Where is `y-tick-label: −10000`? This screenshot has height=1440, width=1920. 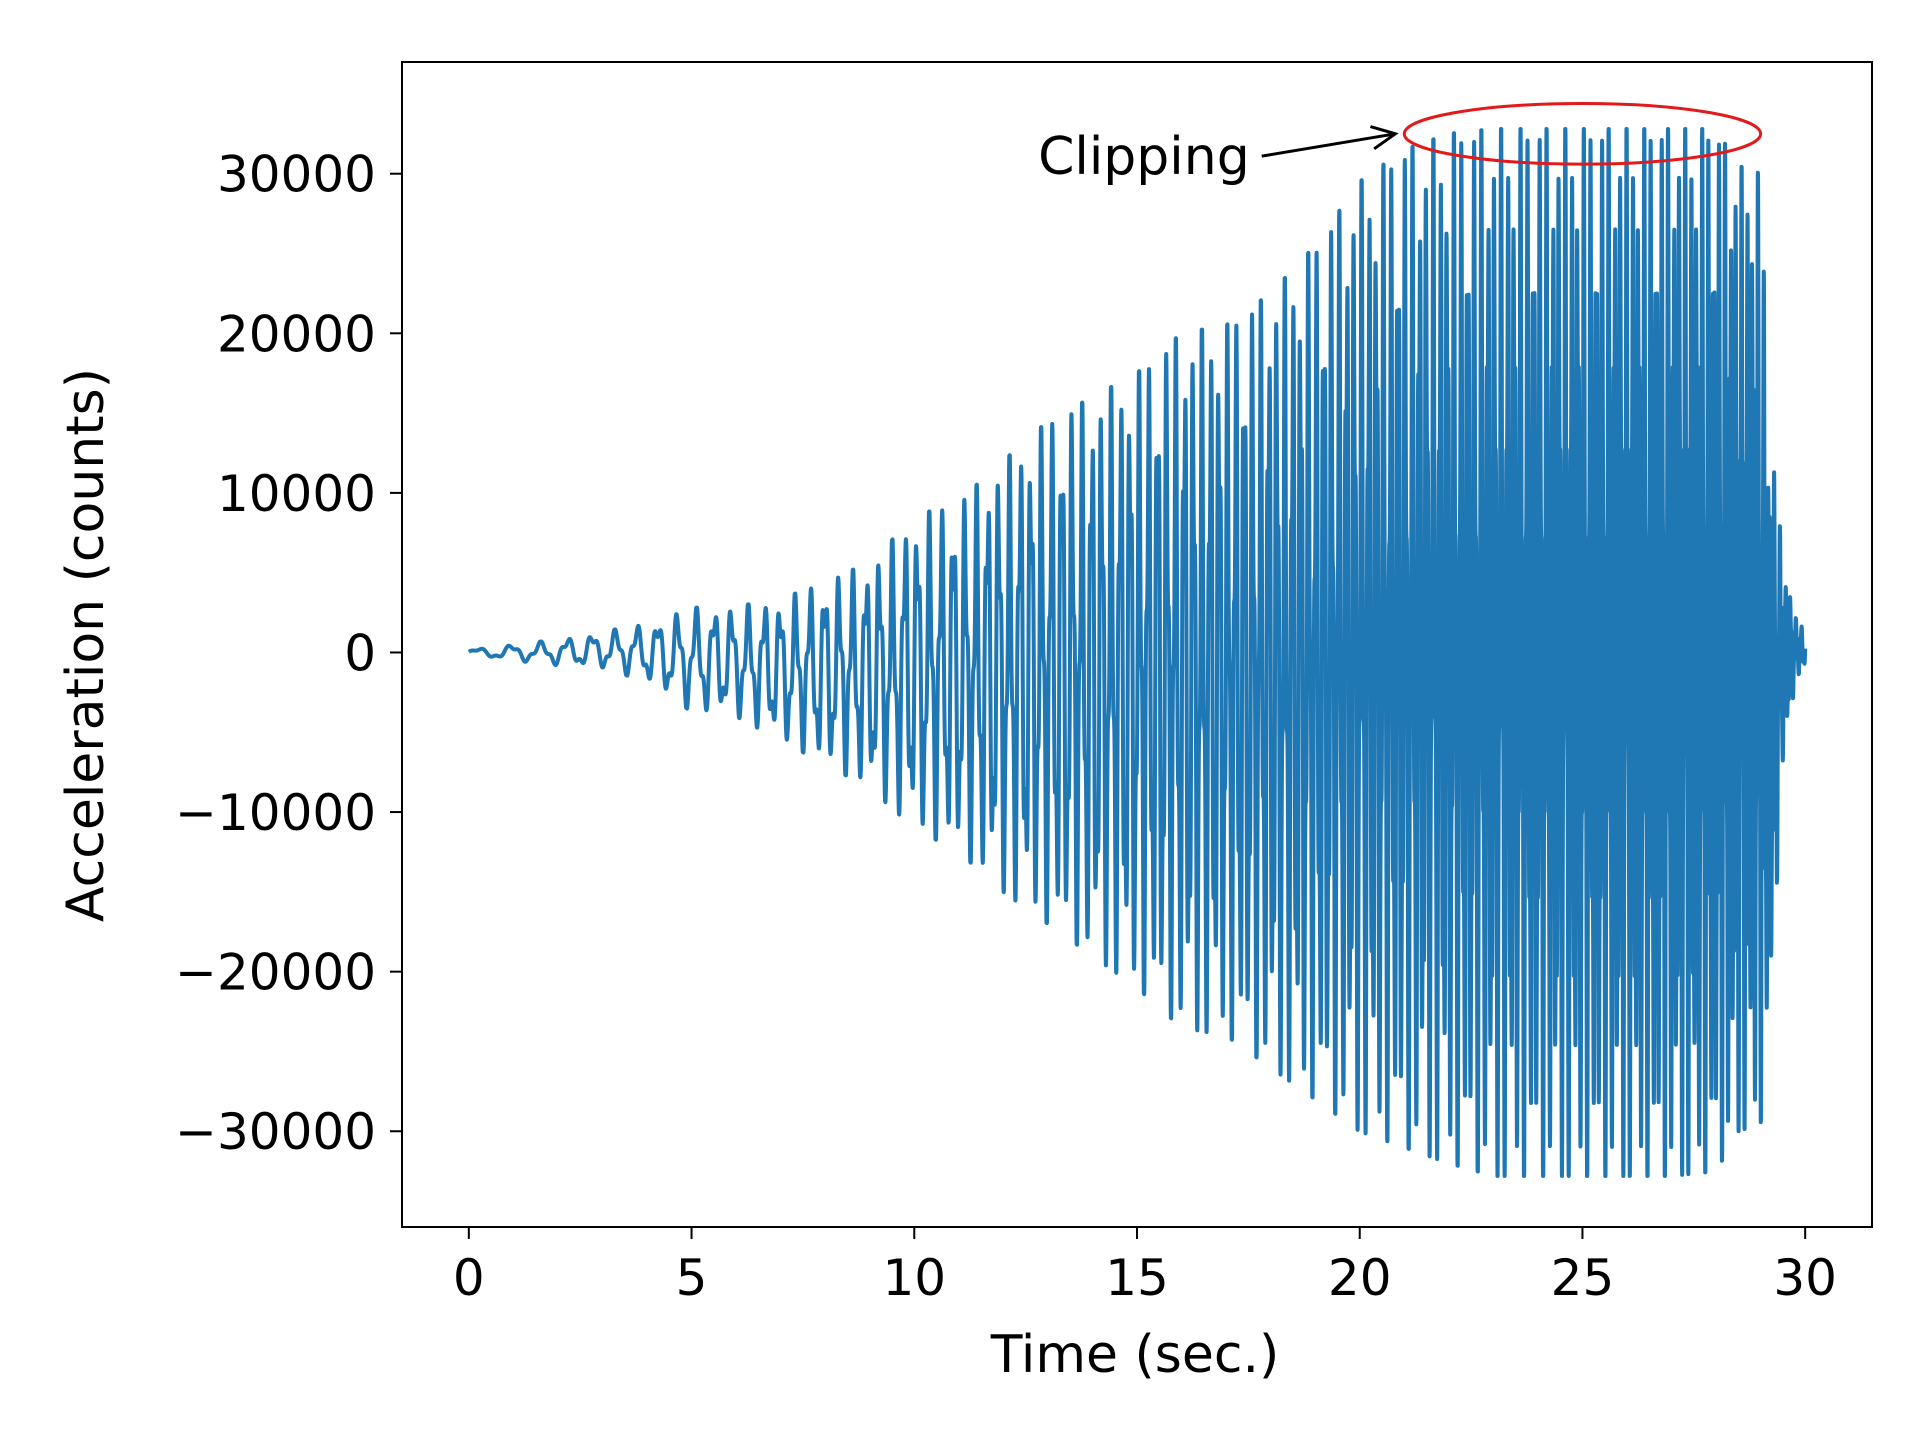
y-tick-label: −10000 is located at coordinates (275, 813).